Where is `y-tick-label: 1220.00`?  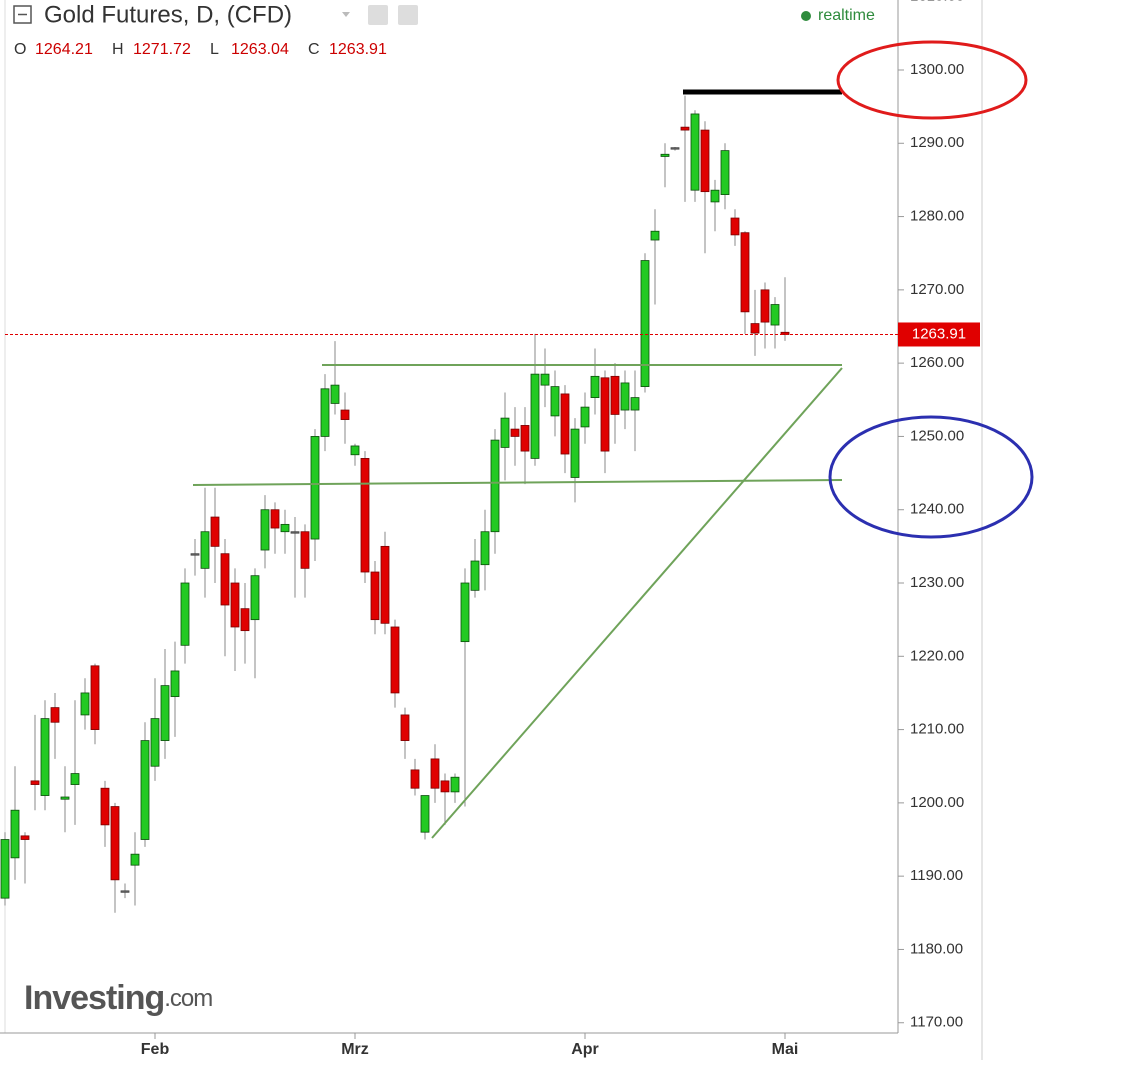
y-tick-label: 1220.00 is located at coordinates (937, 655).